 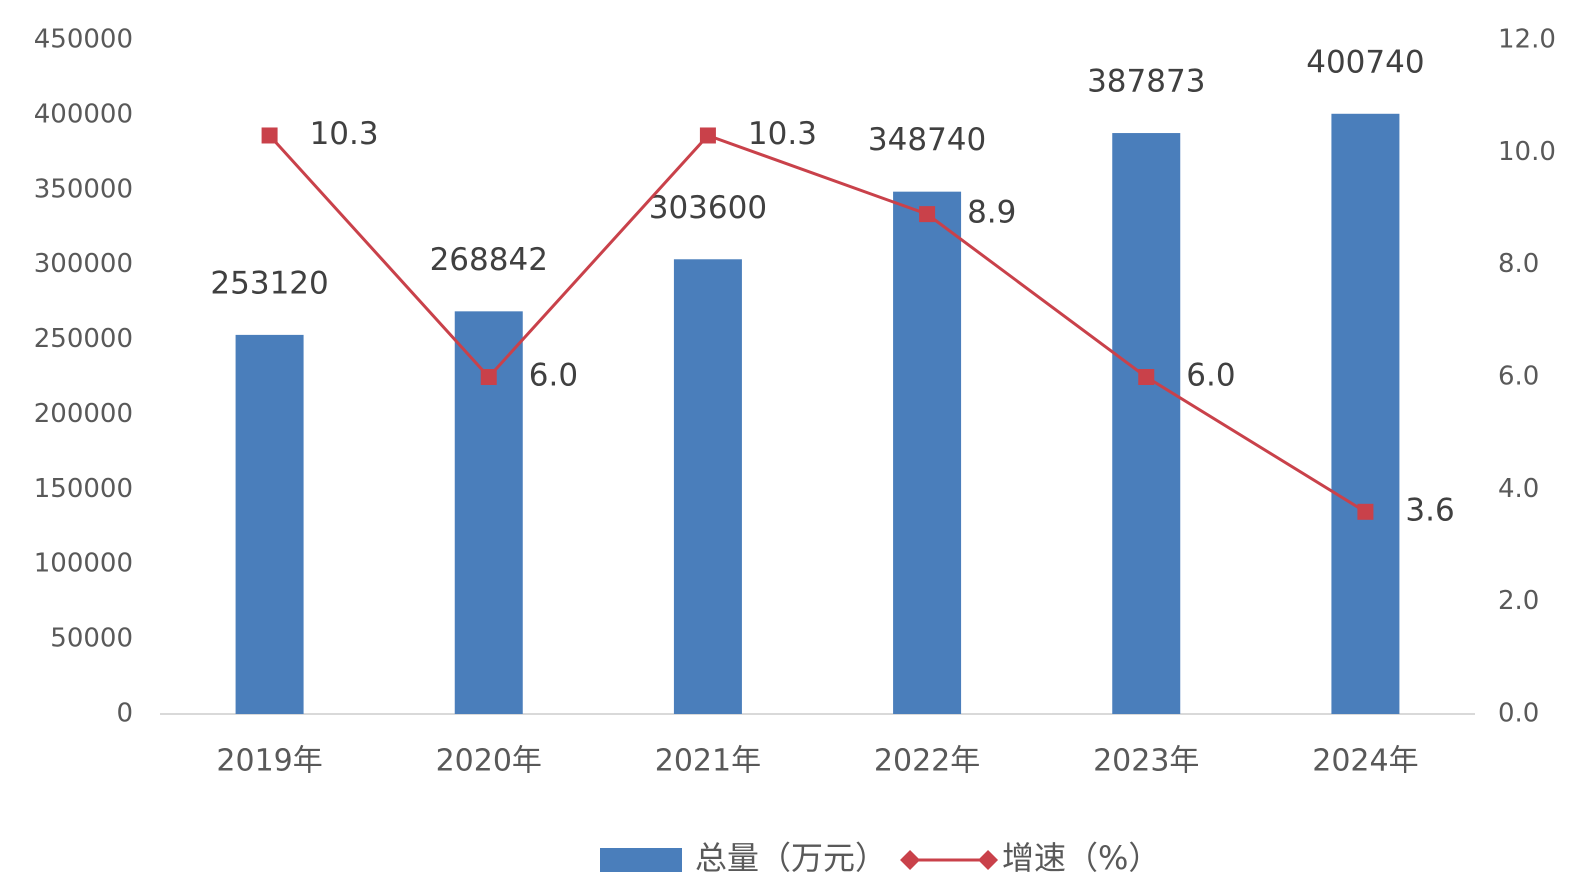 What do you see at coordinates (991, 213) in the screenshot?
I see `line-value-label: 8.9` at bounding box center [991, 213].